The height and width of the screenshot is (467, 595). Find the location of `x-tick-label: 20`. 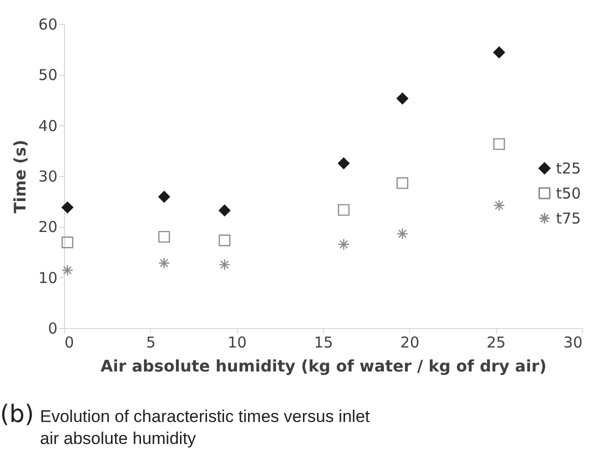

x-tick-label: 20 is located at coordinates (410, 343).